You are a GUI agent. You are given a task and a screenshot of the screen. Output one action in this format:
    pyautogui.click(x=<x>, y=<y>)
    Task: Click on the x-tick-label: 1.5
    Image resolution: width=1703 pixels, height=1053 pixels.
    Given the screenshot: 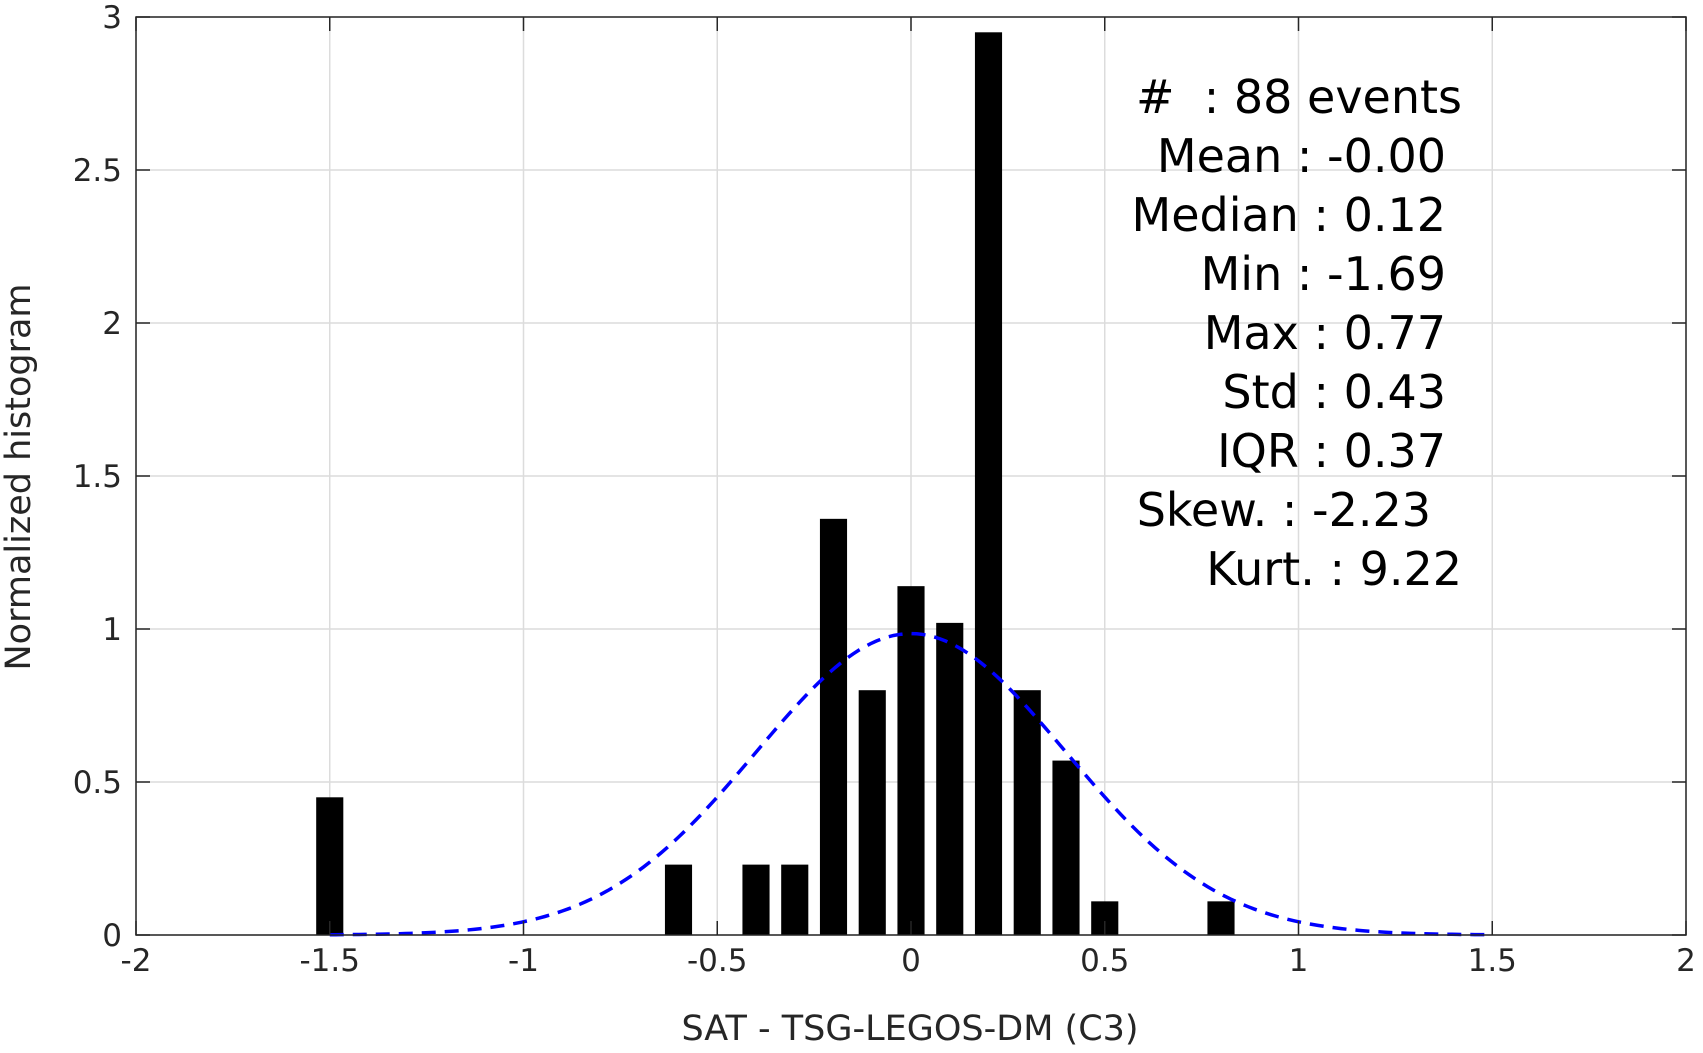 What is the action you would take?
    pyautogui.click(x=1492, y=961)
    